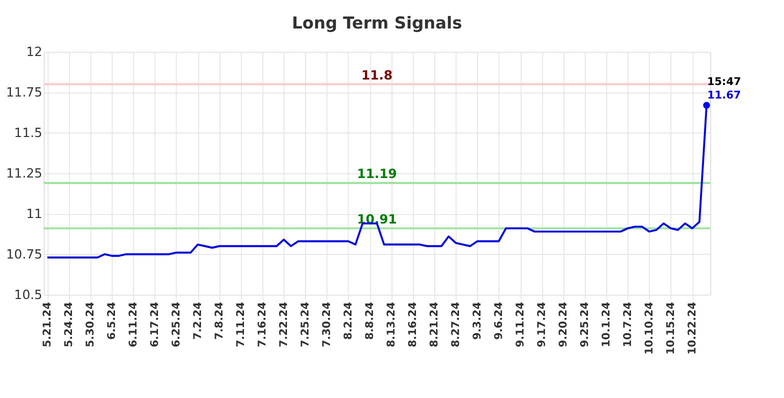 The image size is (784, 398). What do you see at coordinates (24, 92) in the screenshot?
I see `y-tick-label: 11.75` at bounding box center [24, 92].